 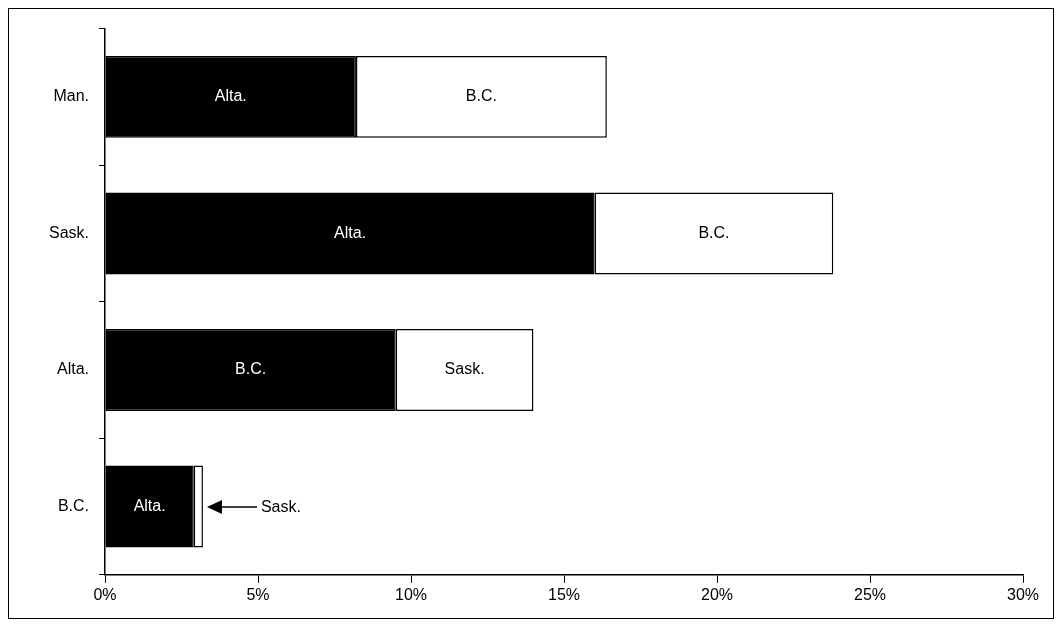 I want to click on x-tick-label: 0%, so click(x=105, y=594).